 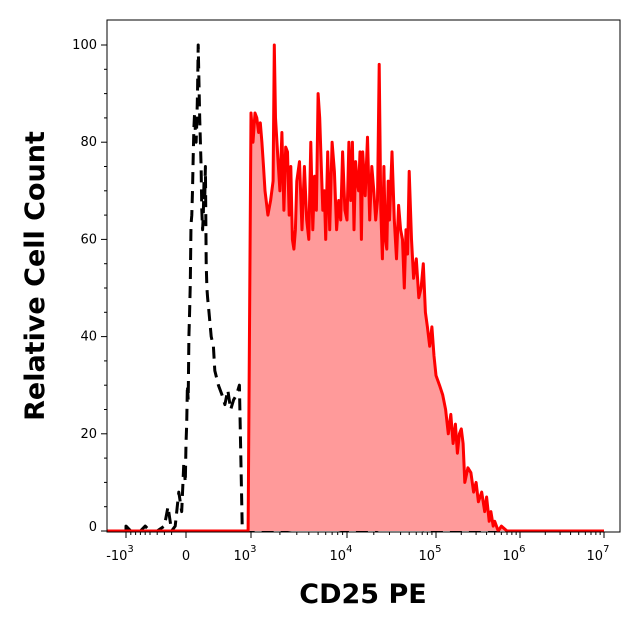 What do you see at coordinates (357, 548) in the screenshot?
I see `x-axis-ticks: -103 0 10³ 10⁴ 10⁵ 10⁶ 10⁷` at bounding box center [357, 548].